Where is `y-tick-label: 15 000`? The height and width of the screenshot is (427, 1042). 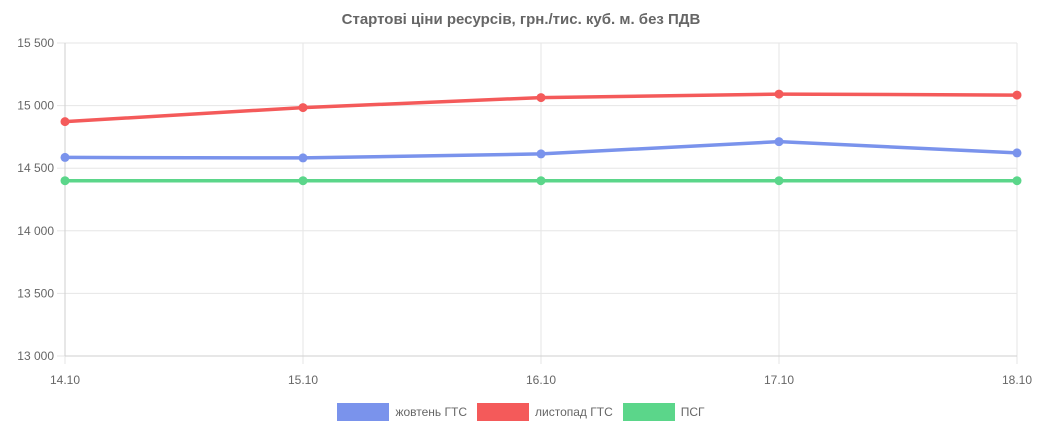
y-tick-label: 15 000 is located at coordinates (35, 106).